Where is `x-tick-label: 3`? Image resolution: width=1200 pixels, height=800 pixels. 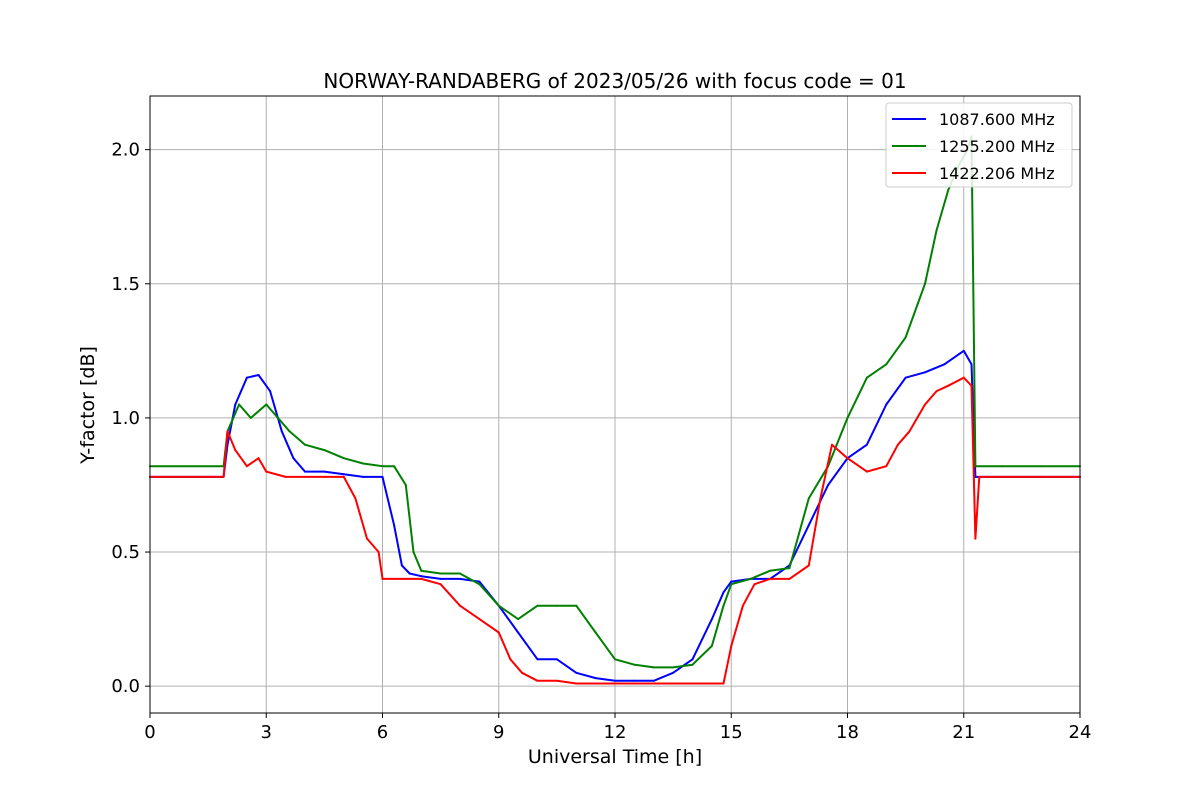 x-tick-label: 3 is located at coordinates (266, 732).